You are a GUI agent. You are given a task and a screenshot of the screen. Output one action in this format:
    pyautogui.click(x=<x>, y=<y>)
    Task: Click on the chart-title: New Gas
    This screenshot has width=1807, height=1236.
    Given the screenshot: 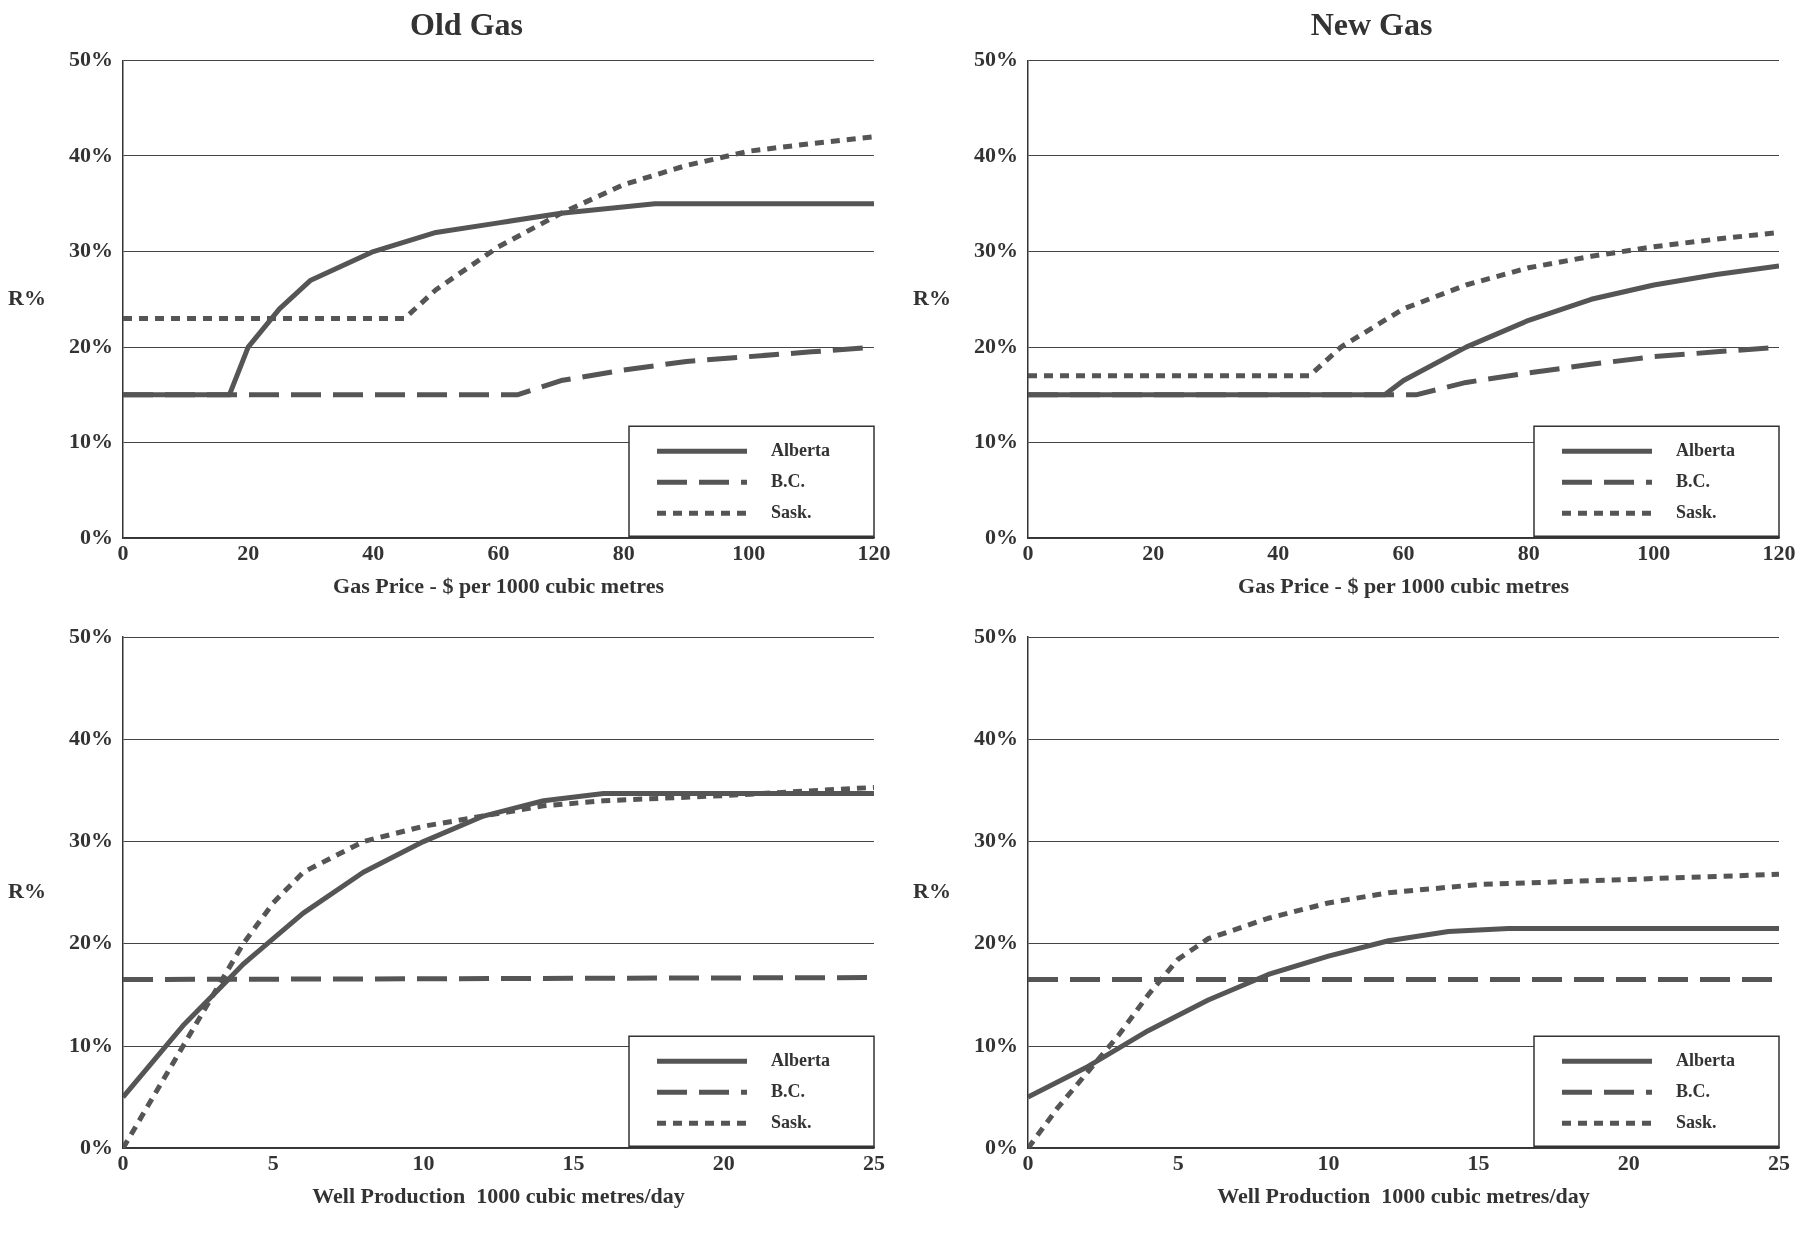 What is the action you would take?
    pyautogui.click(x=1371, y=24)
    